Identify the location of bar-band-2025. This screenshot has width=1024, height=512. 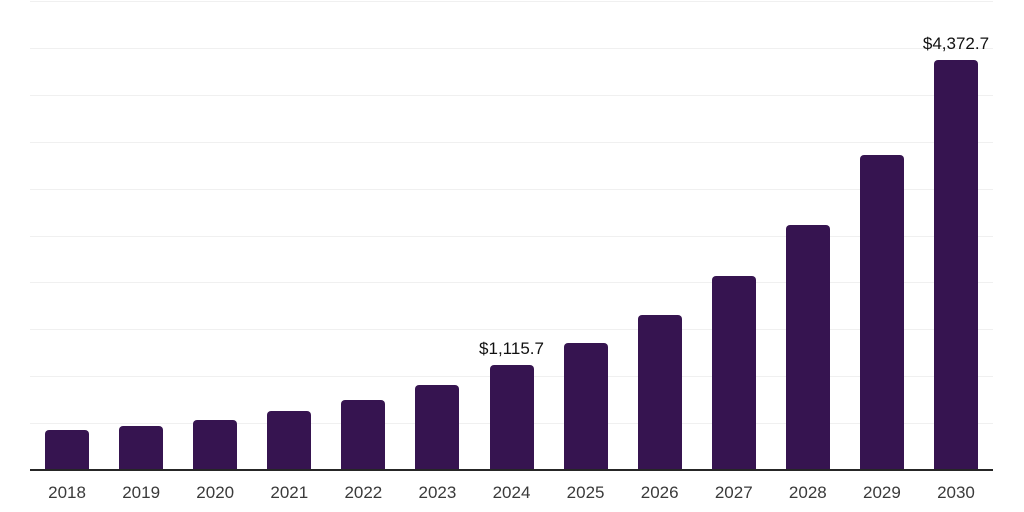
(586, 235).